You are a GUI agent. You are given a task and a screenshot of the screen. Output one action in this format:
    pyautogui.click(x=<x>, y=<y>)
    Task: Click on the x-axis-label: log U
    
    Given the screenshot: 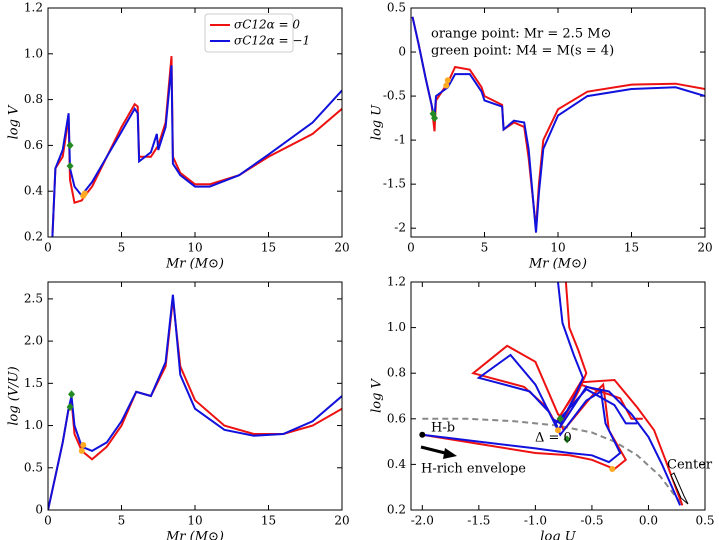 What is the action you would take?
    pyautogui.click(x=558, y=535)
    